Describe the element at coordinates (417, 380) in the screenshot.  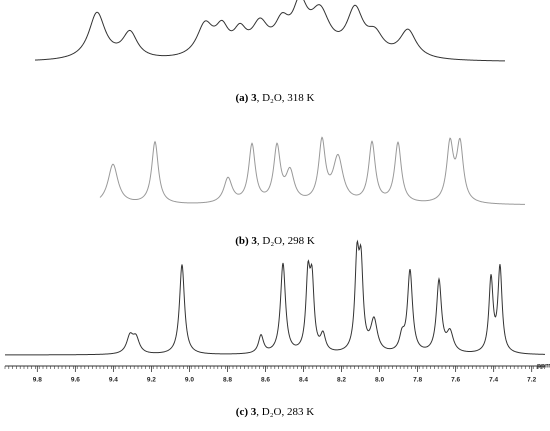
I see `tick-label: 7.8` at that location.